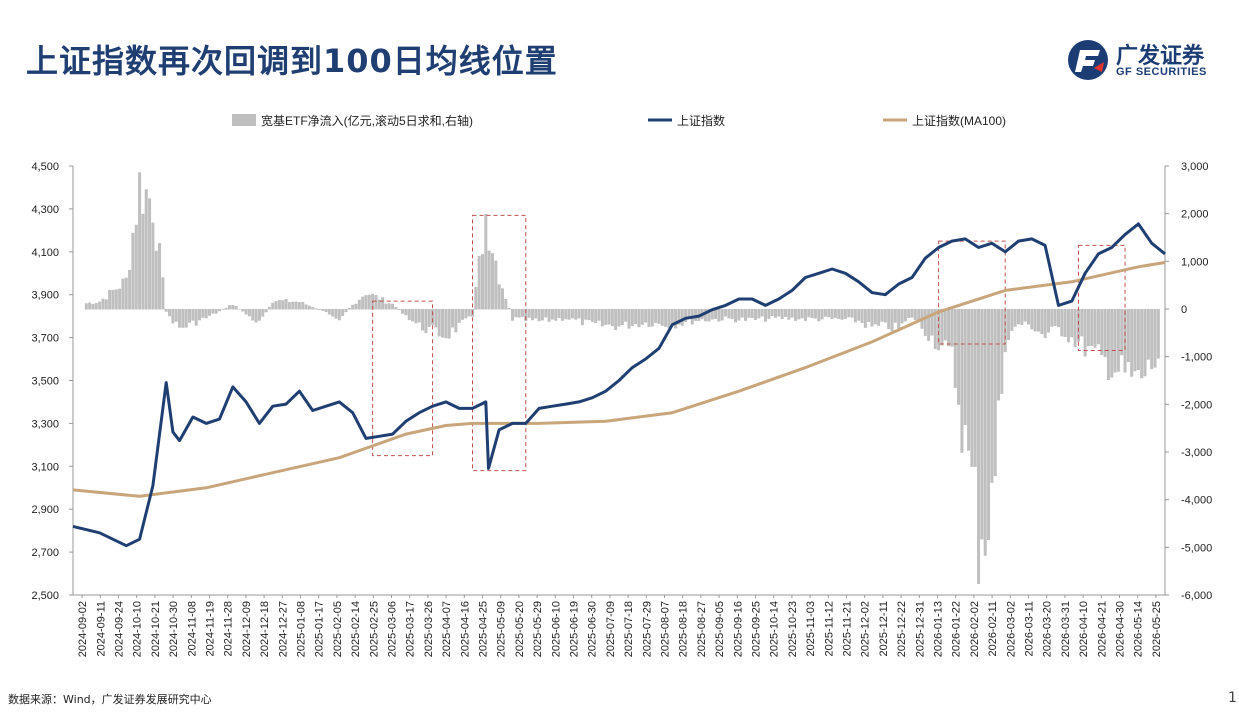 This screenshot has height=713, width=1239. Describe the element at coordinates (465, 629) in the screenshot. I see `x-tick-label: 2025-04-16` at that location.